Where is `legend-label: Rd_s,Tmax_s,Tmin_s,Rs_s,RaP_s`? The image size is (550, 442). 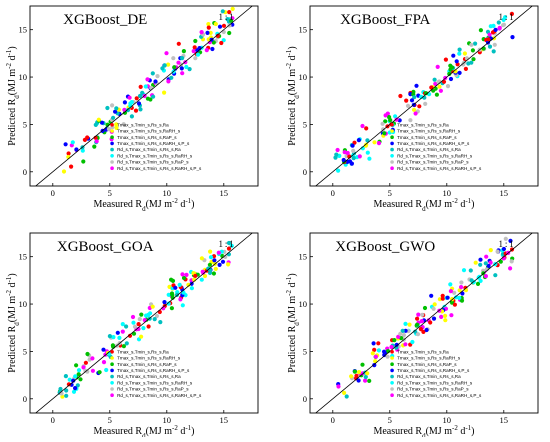
legend-label: Rd_s,Tmax_s,Tmin_s,Rs_s,RaP_s is located at coordinates (153, 389).